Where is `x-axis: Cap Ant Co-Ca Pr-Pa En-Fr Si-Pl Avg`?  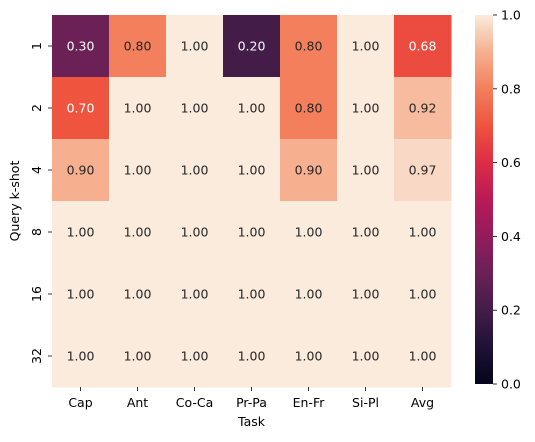
x-axis: Cap Ant Co-Ca Pr-Pa En-Fr Si-Pl Avg is located at coordinates (251, 398).